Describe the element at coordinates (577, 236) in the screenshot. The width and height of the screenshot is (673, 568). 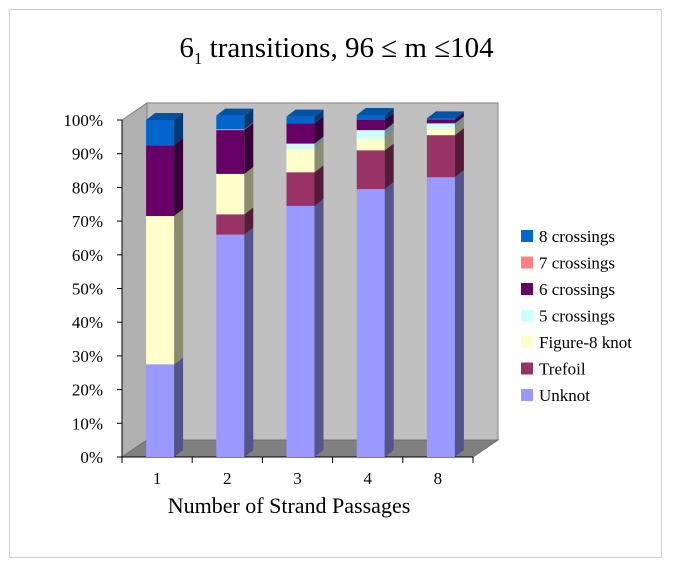
I see `legend-label: 8 crossings` at that location.